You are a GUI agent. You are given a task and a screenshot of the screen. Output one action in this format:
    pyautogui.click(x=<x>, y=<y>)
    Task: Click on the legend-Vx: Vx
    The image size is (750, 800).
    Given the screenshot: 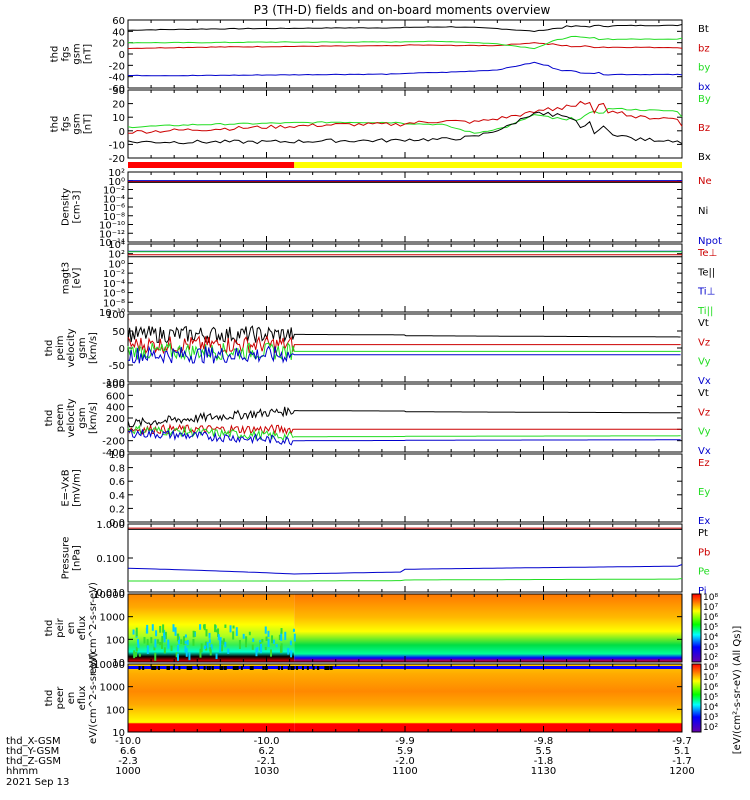 What is the action you would take?
    pyautogui.click(x=704, y=451)
    